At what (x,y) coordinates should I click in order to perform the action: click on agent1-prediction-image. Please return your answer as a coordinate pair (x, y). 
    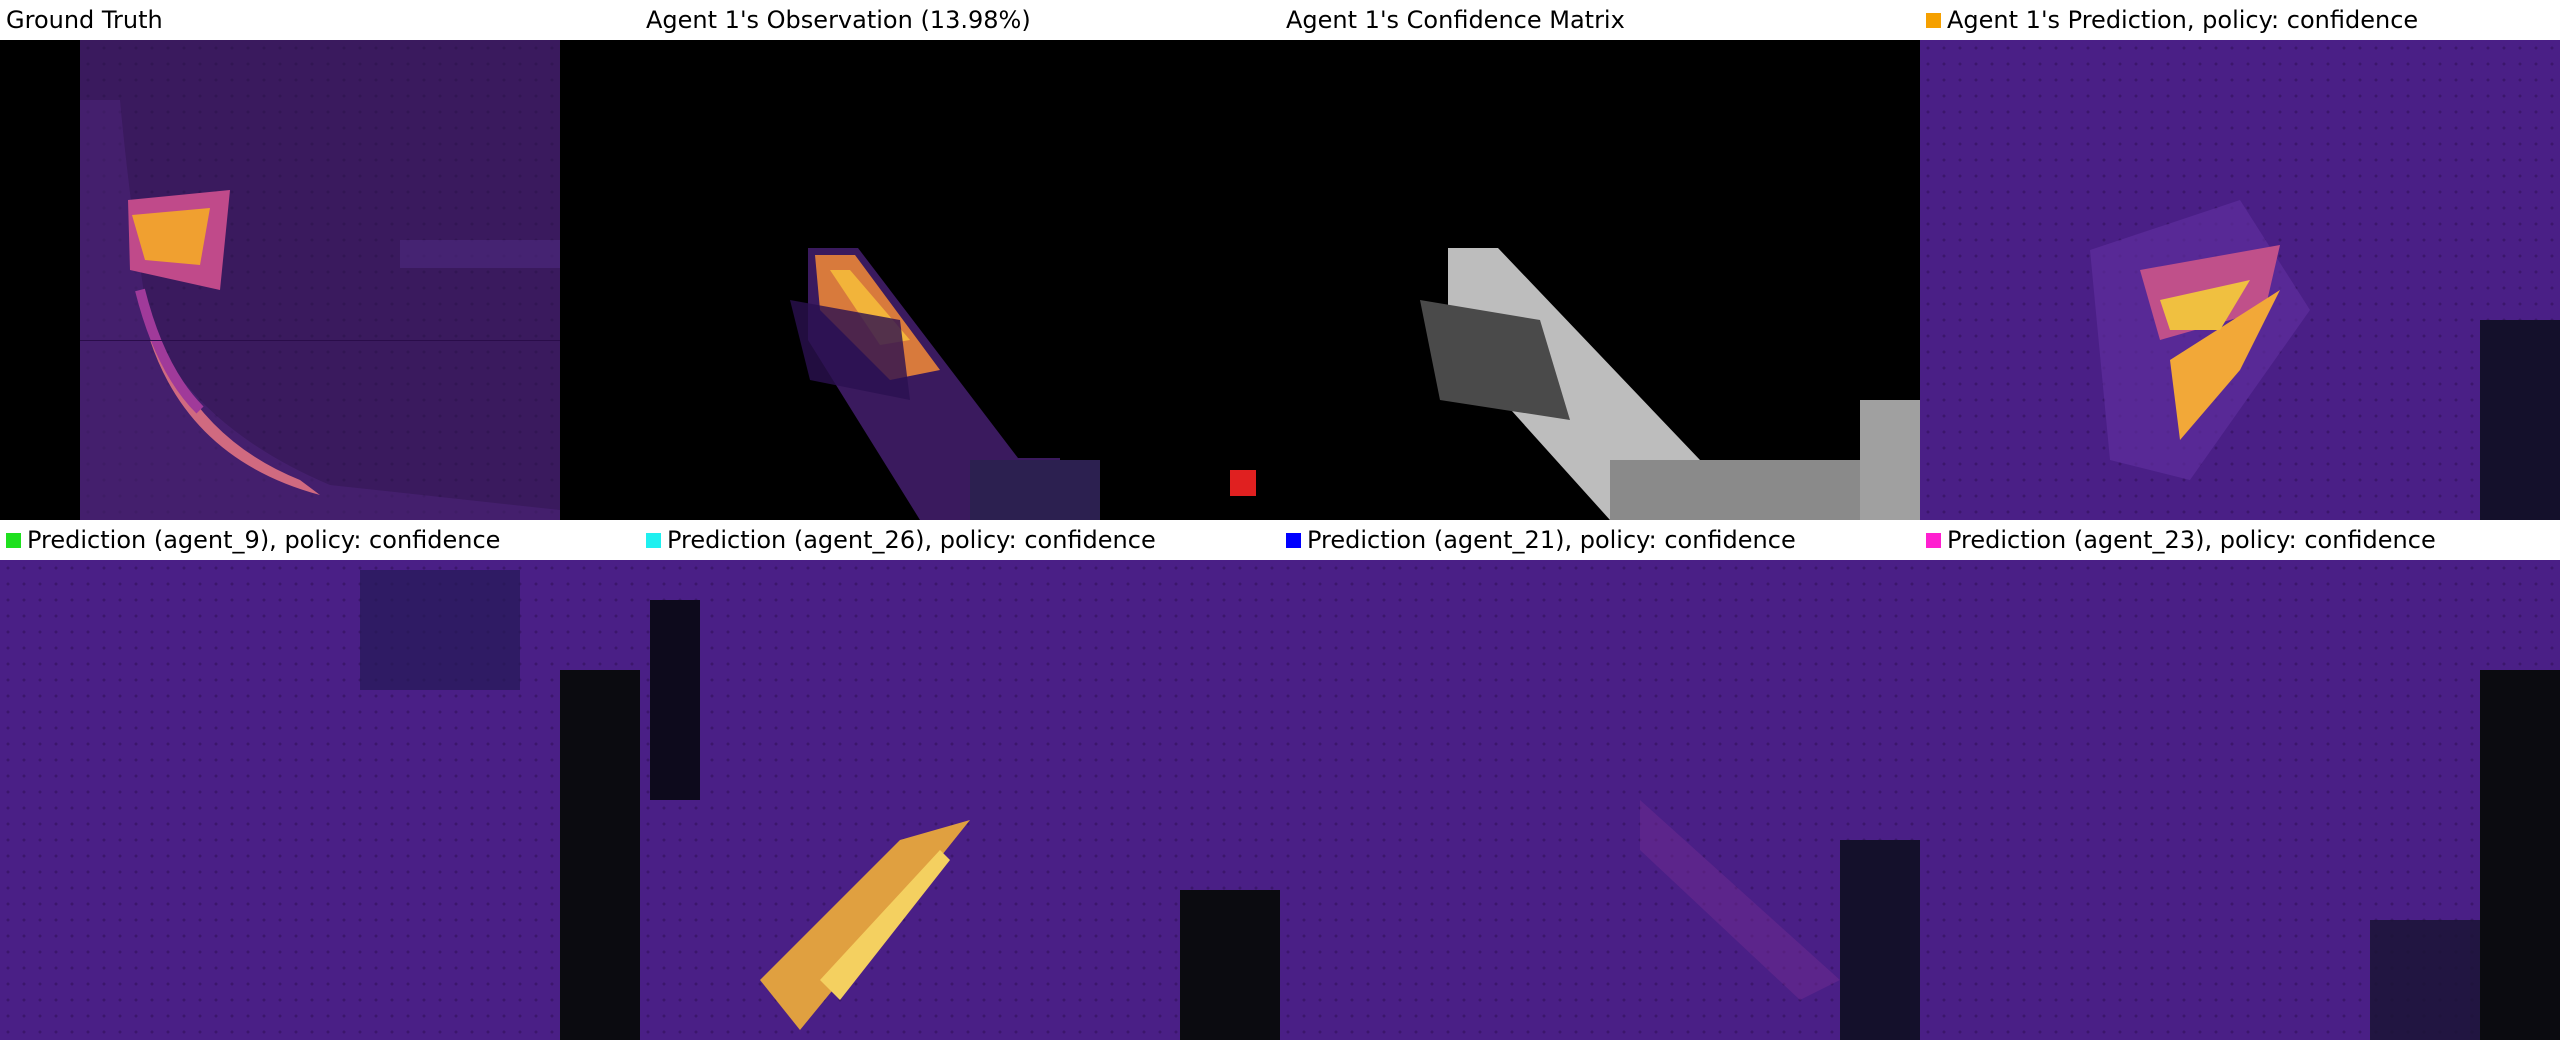
    Looking at the image, I should click on (2240, 280).